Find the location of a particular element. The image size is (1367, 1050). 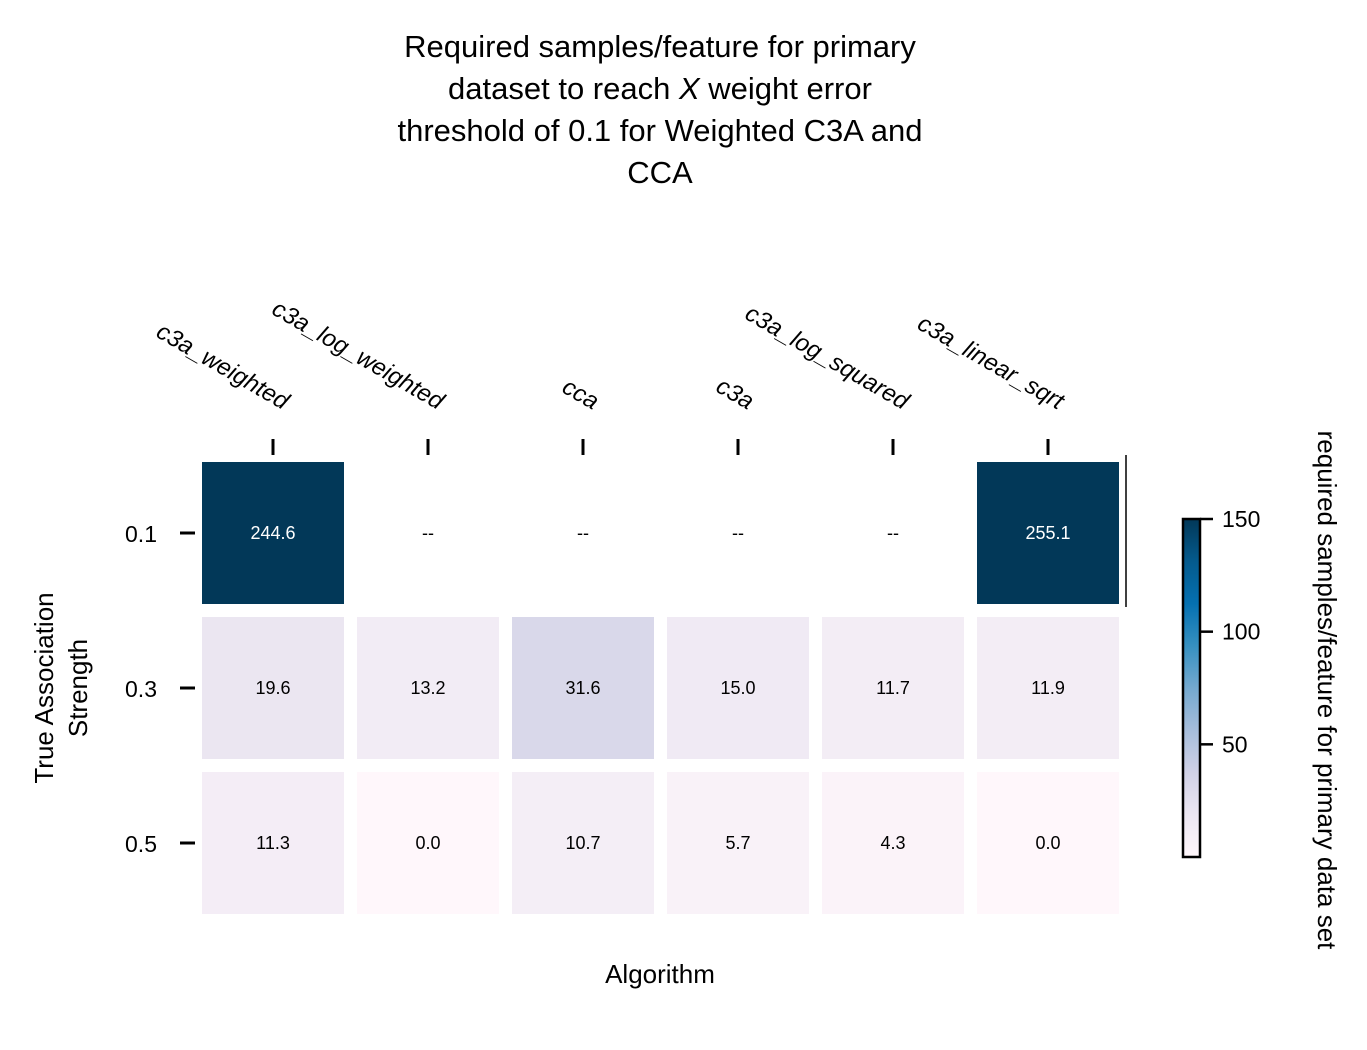

cell-value-label: 10.7 is located at coordinates (582, 843).